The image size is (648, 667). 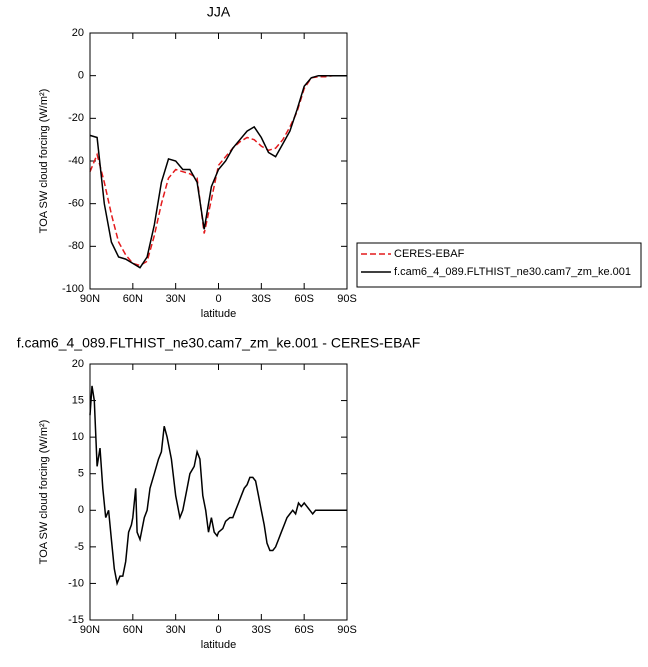 What do you see at coordinates (76, 246) in the screenshot?
I see `y-tick-label: -80` at bounding box center [76, 246].